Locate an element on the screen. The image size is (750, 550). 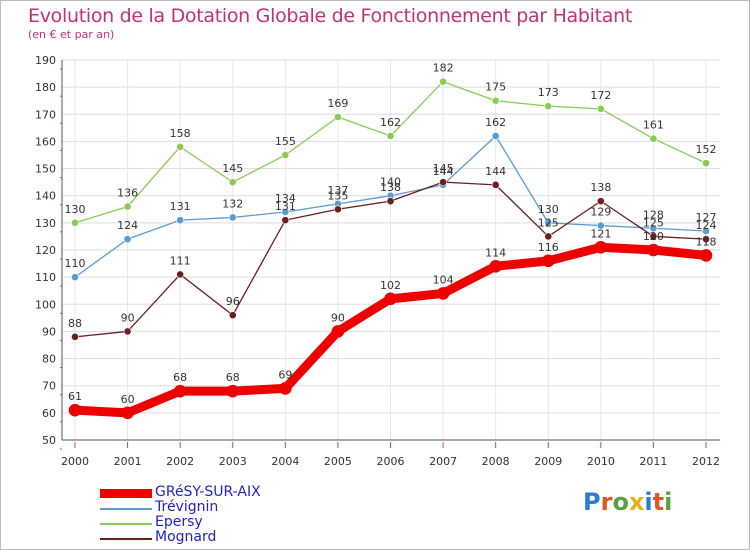
data-label: 136 is located at coordinates (127, 193).